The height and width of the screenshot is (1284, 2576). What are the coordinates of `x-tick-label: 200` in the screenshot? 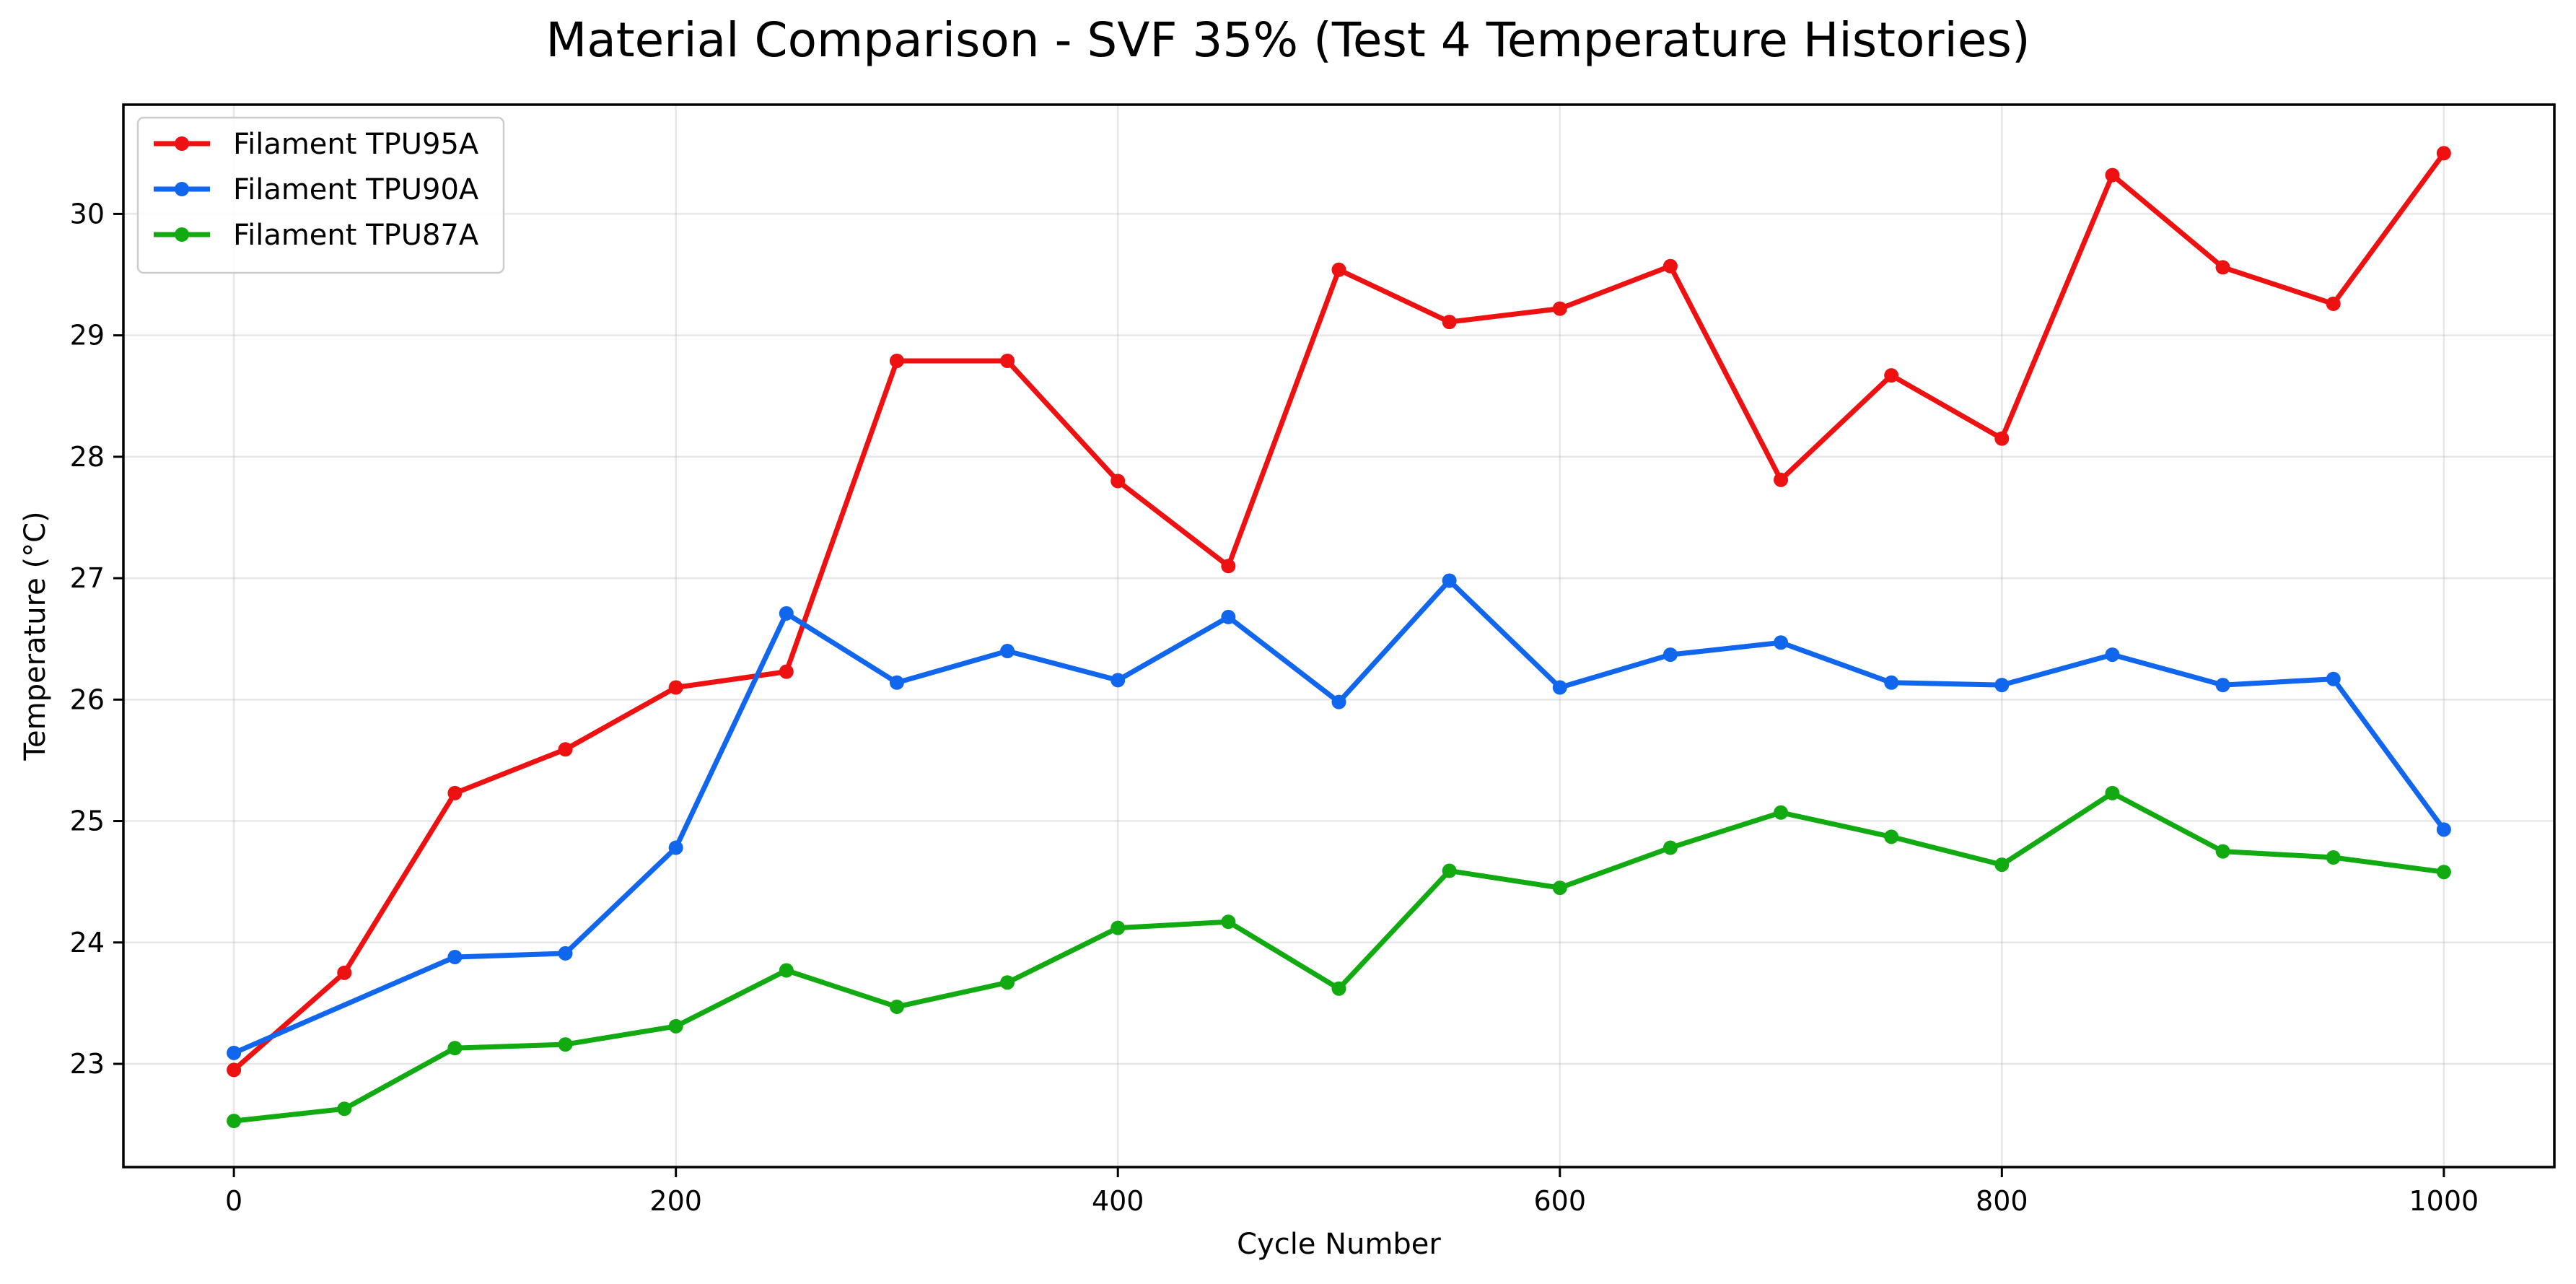 It's located at (675, 1201).